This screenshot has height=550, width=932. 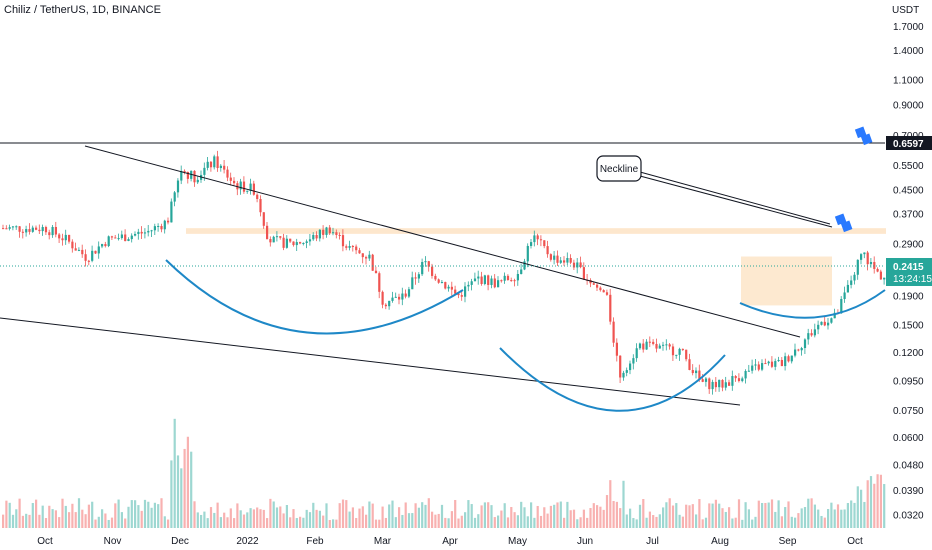 What do you see at coordinates (908, 516) in the screenshot?
I see `price-tick-label: 0.0320` at bounding box center [908, 516].